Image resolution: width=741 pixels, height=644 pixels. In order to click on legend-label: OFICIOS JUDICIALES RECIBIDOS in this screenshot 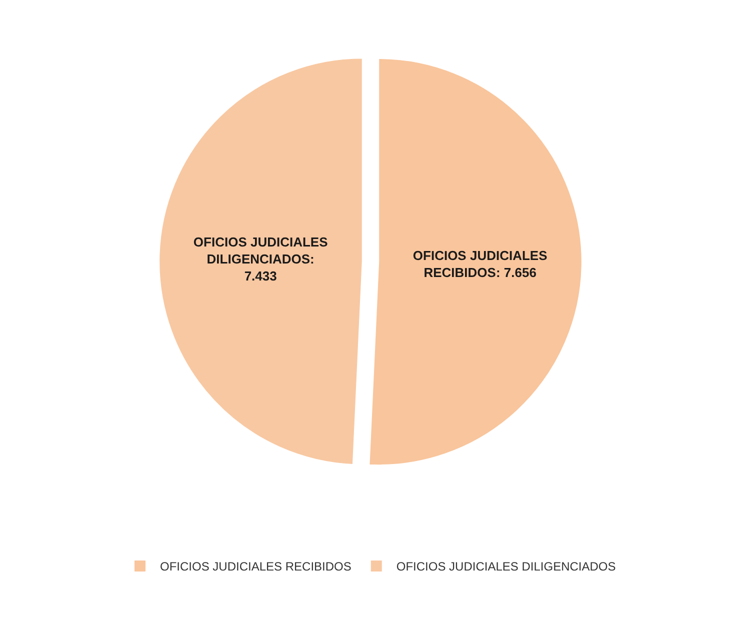, I will do `click(256, 567)`.